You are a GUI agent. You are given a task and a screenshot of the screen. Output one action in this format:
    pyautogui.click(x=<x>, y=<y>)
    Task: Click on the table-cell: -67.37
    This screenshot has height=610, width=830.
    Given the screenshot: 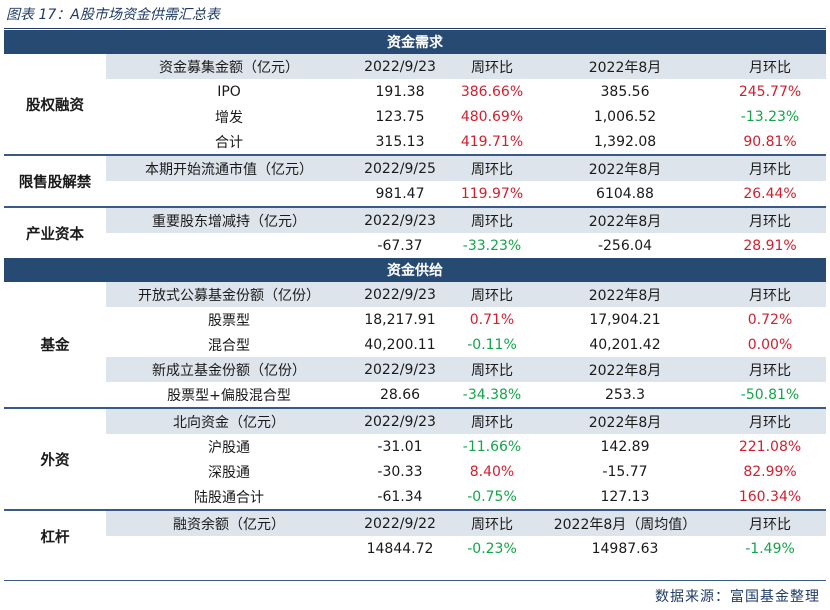 What is the action you would take?
    pyautogui.click(x=400, y=245)
    